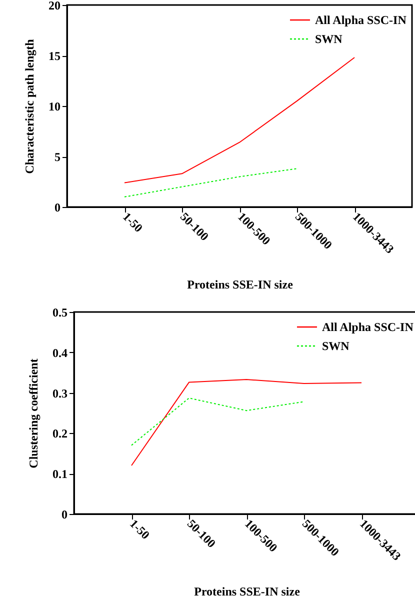 The image size is (415, 601). Describe the element at coordinates (54, 56) in the screenshot. I see `y-tick-label: 15` at that location.